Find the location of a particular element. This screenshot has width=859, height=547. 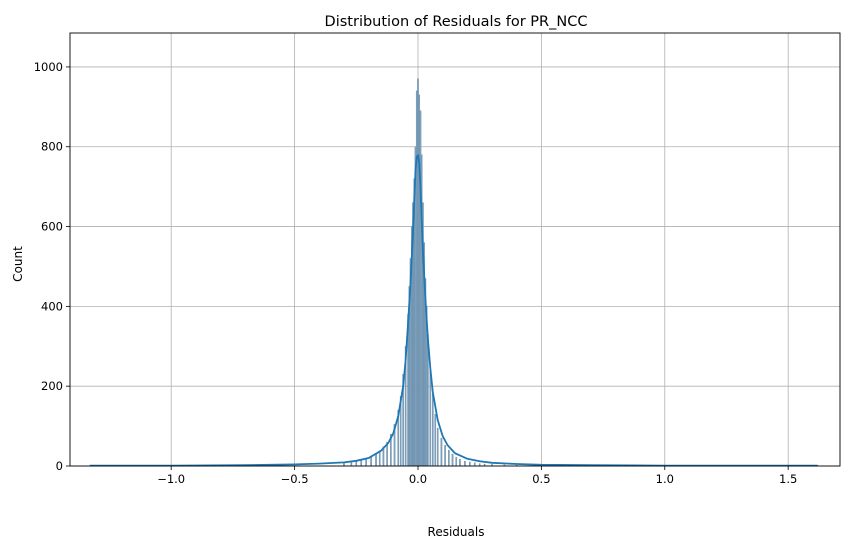

y-axis-label: Count is located at coordinates (18, 264).